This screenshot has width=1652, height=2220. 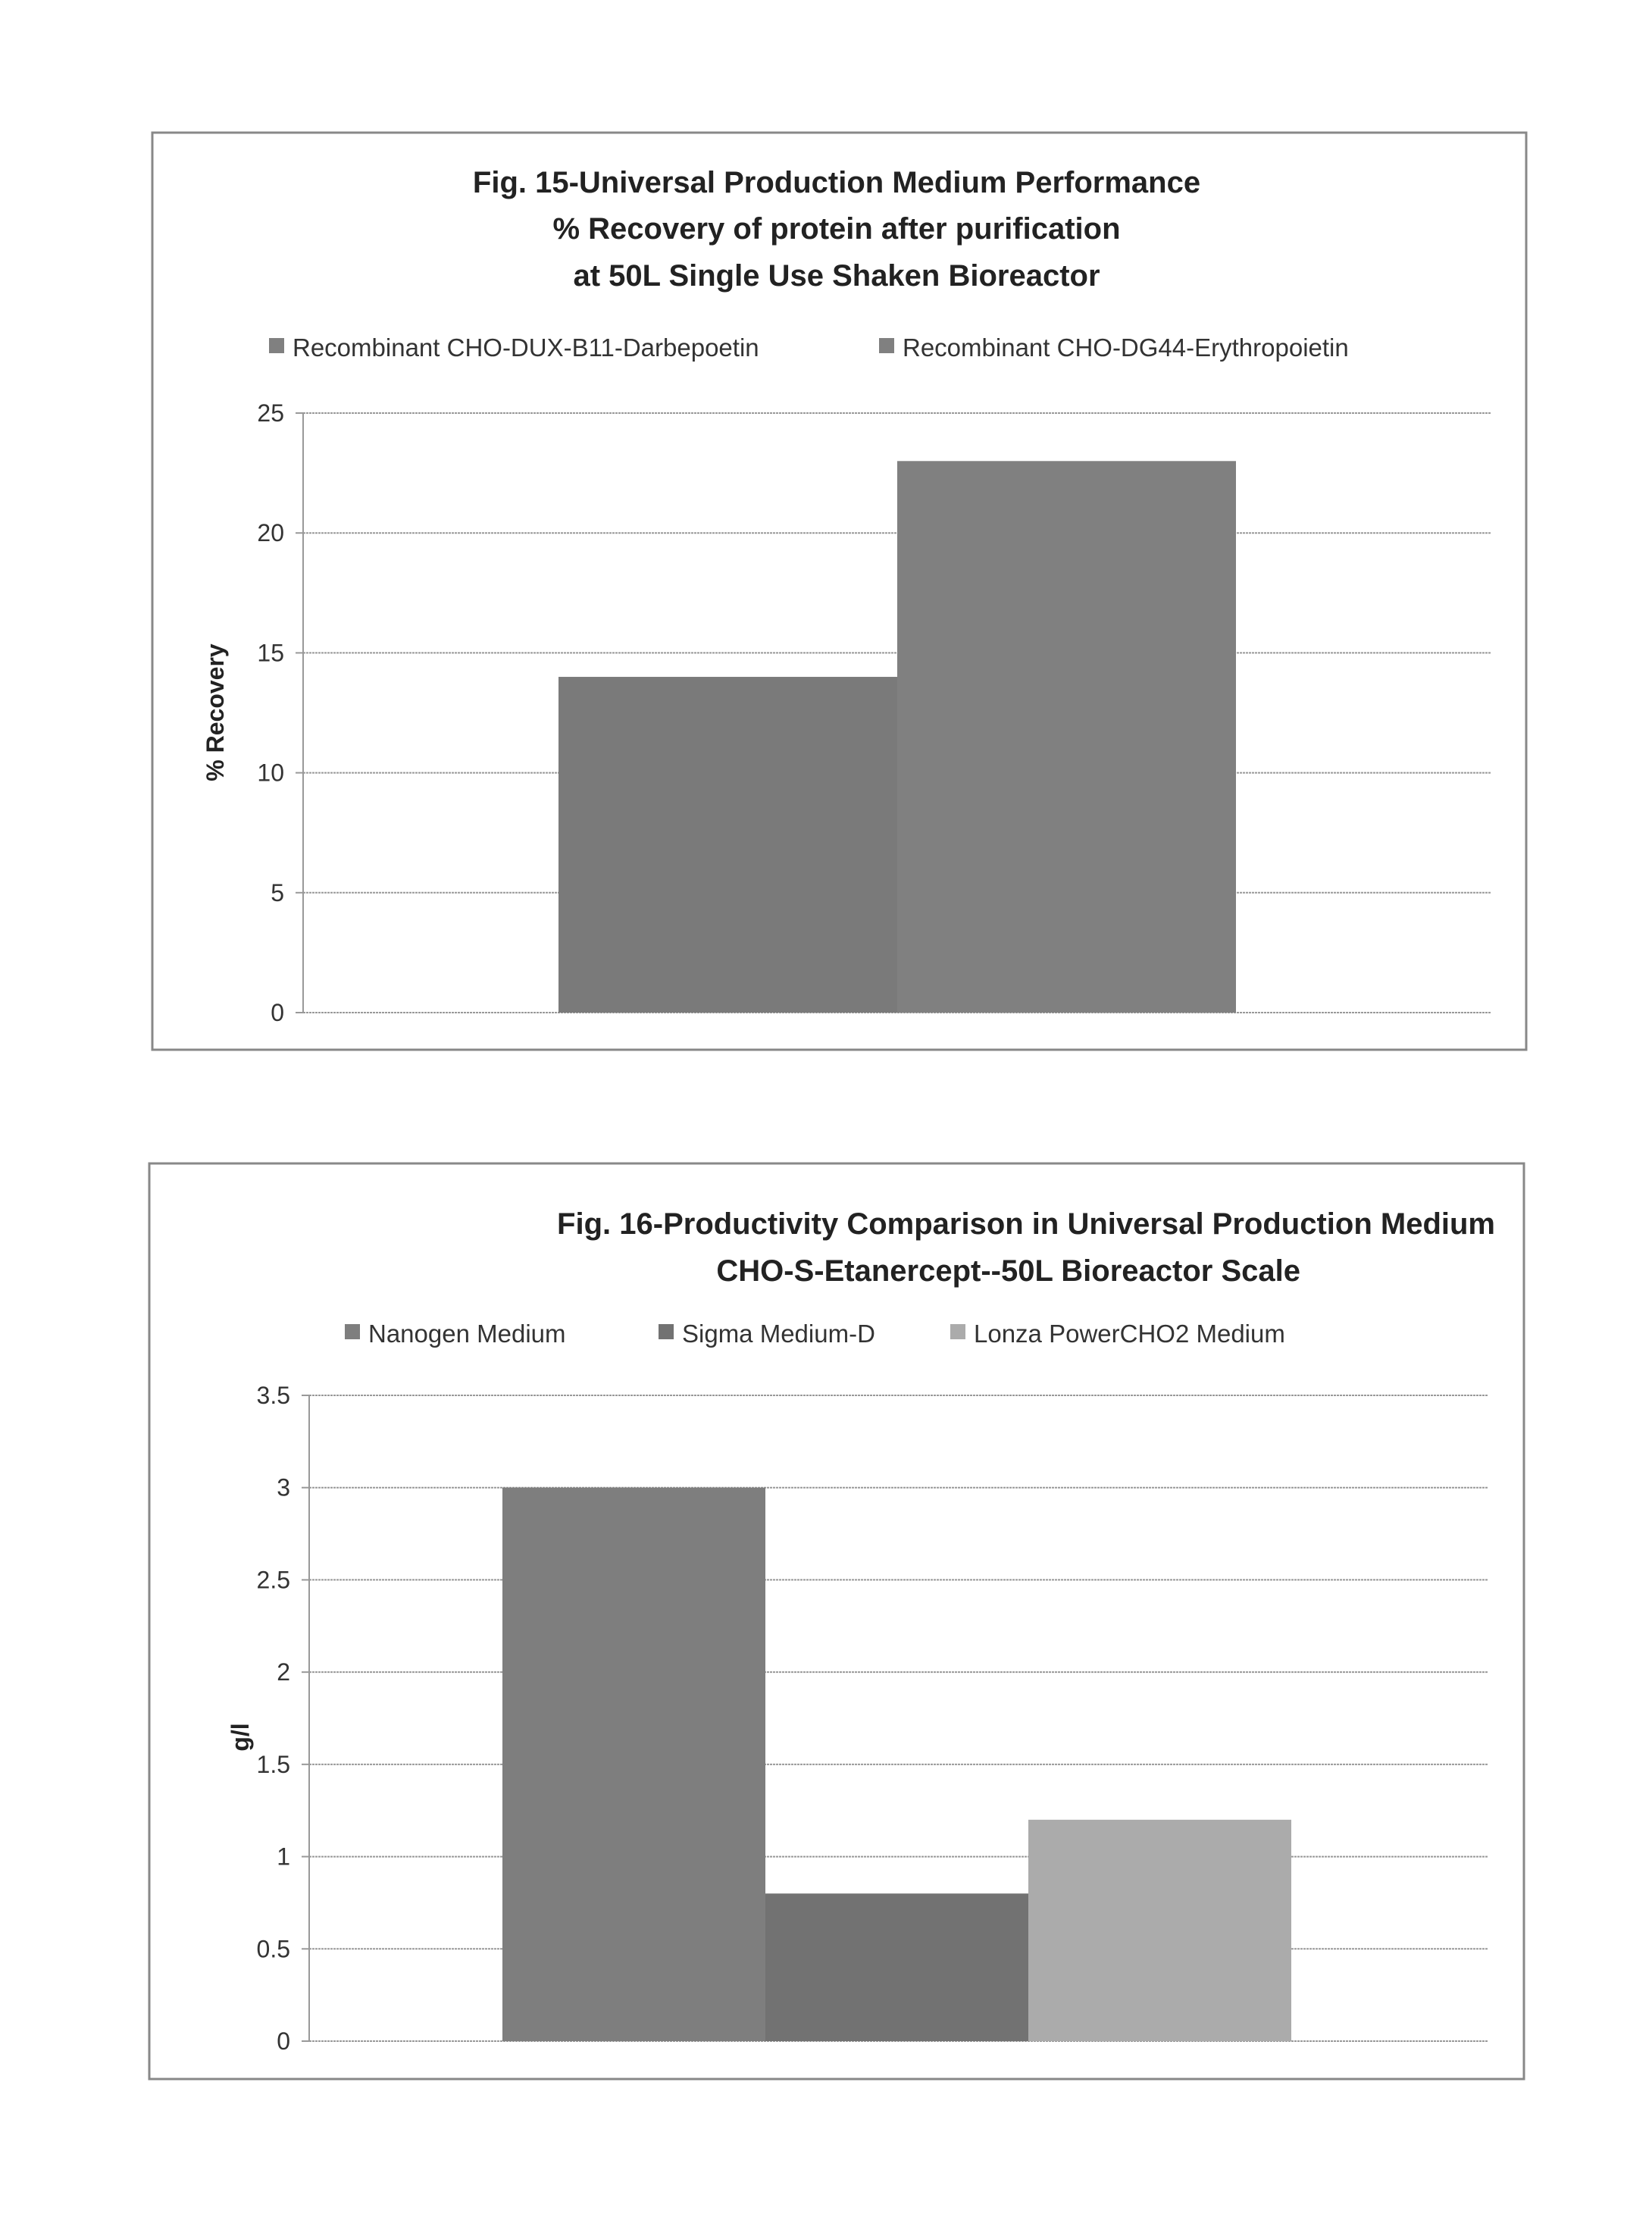 I want to click on legend-label-nanogen: Nanogen Medium, so click(x=467, y=1334).